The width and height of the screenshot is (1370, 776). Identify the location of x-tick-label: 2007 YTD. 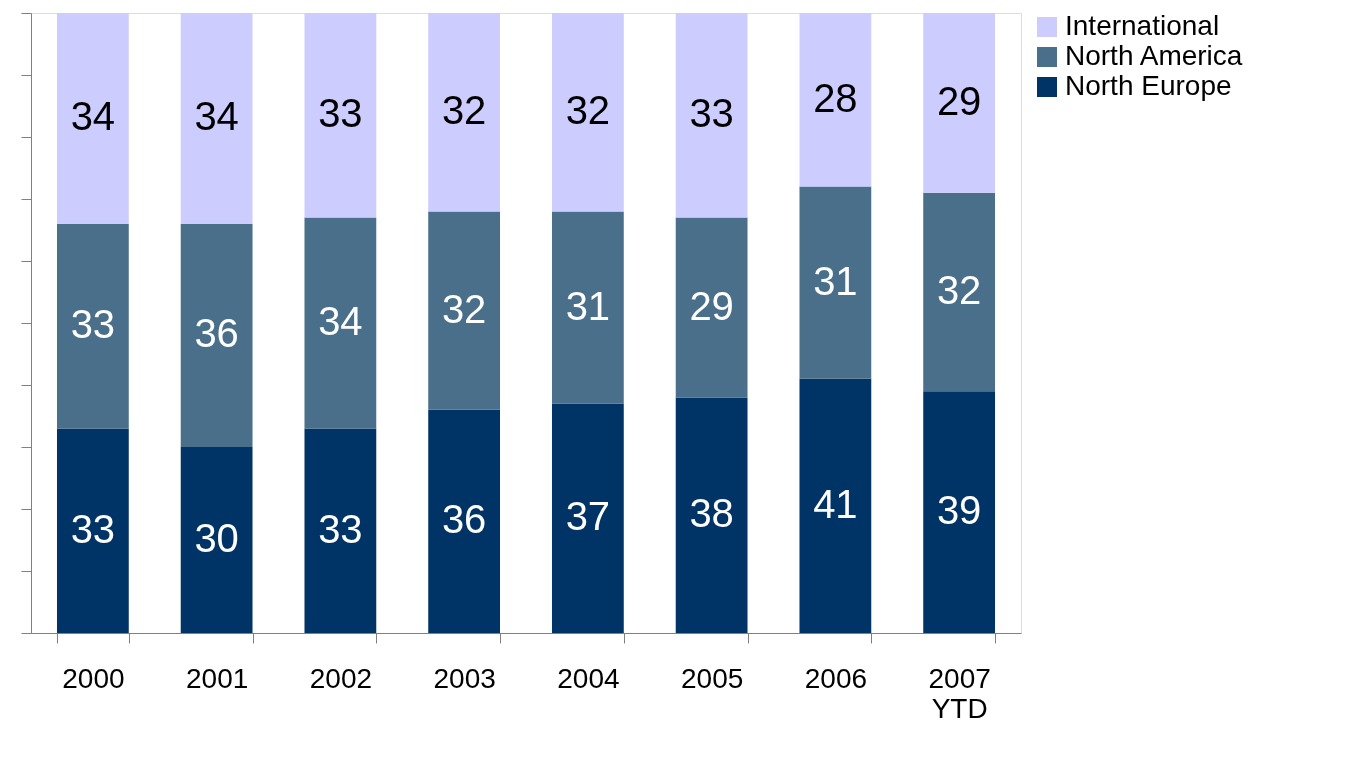
(959, 693).